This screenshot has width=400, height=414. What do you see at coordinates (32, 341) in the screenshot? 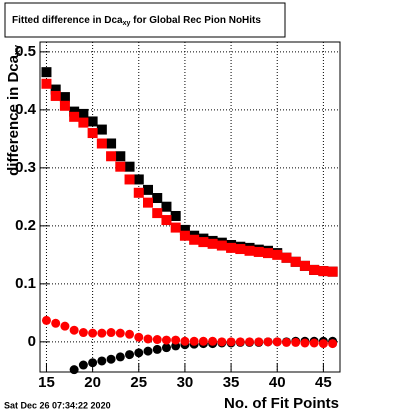
I see `y-tick-label: 0` at bounding box center [32, 341].